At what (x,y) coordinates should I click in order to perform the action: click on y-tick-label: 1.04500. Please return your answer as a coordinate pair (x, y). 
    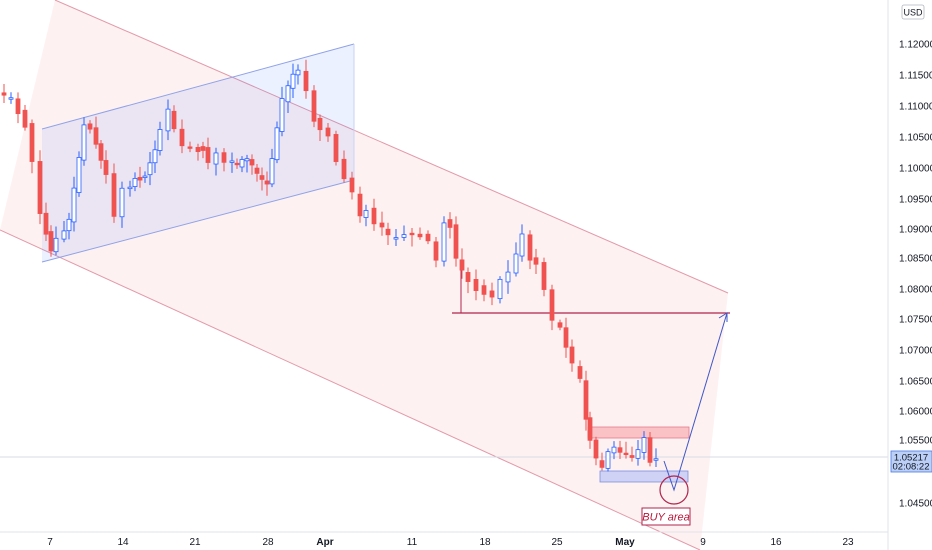
    Looking at the image, I should click on (915, 504).